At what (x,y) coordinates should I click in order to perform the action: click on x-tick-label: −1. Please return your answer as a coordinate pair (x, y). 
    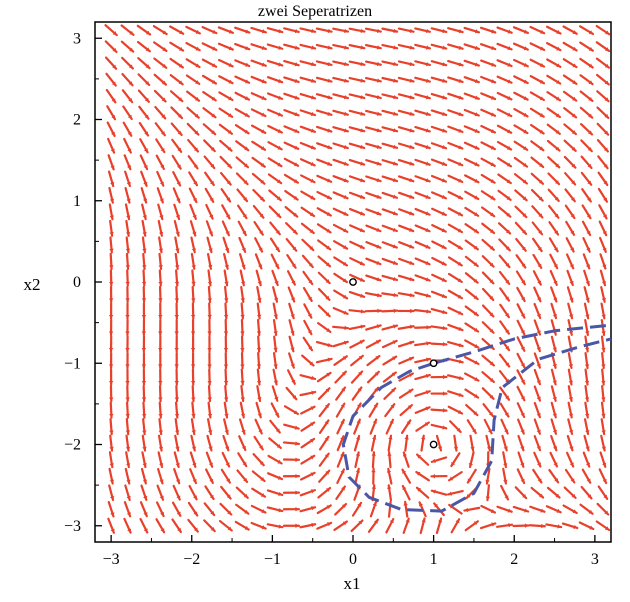
    Looking at the image, I should click on (272, 559).